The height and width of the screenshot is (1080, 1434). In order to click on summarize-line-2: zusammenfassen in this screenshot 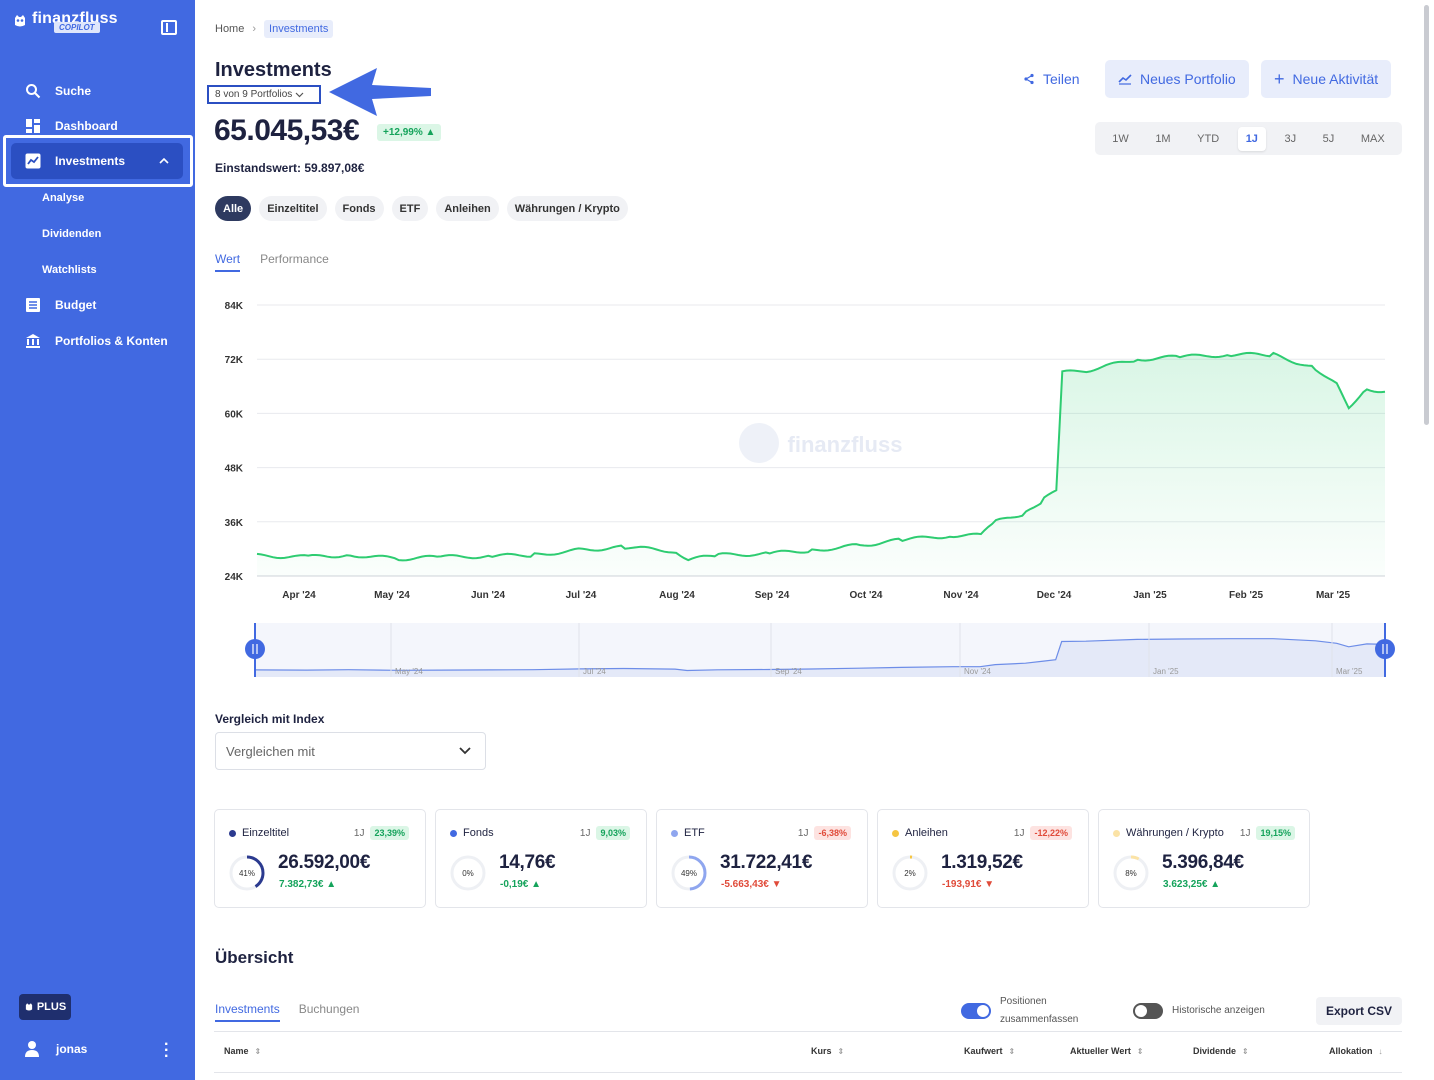, I will do `click(1039, 1019)`.